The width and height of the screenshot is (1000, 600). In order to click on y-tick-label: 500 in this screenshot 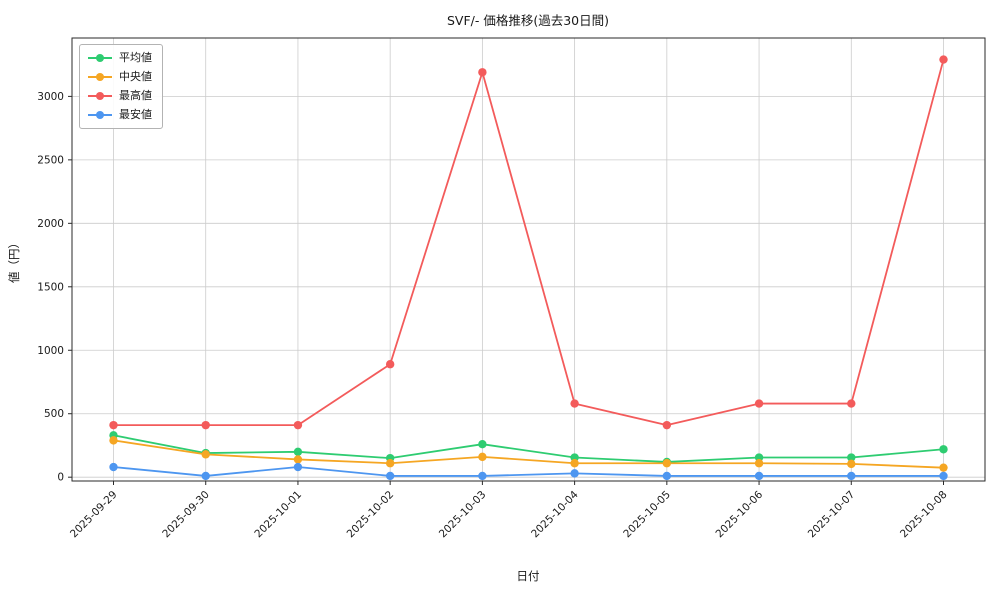, I will do `click(54, 414)`.